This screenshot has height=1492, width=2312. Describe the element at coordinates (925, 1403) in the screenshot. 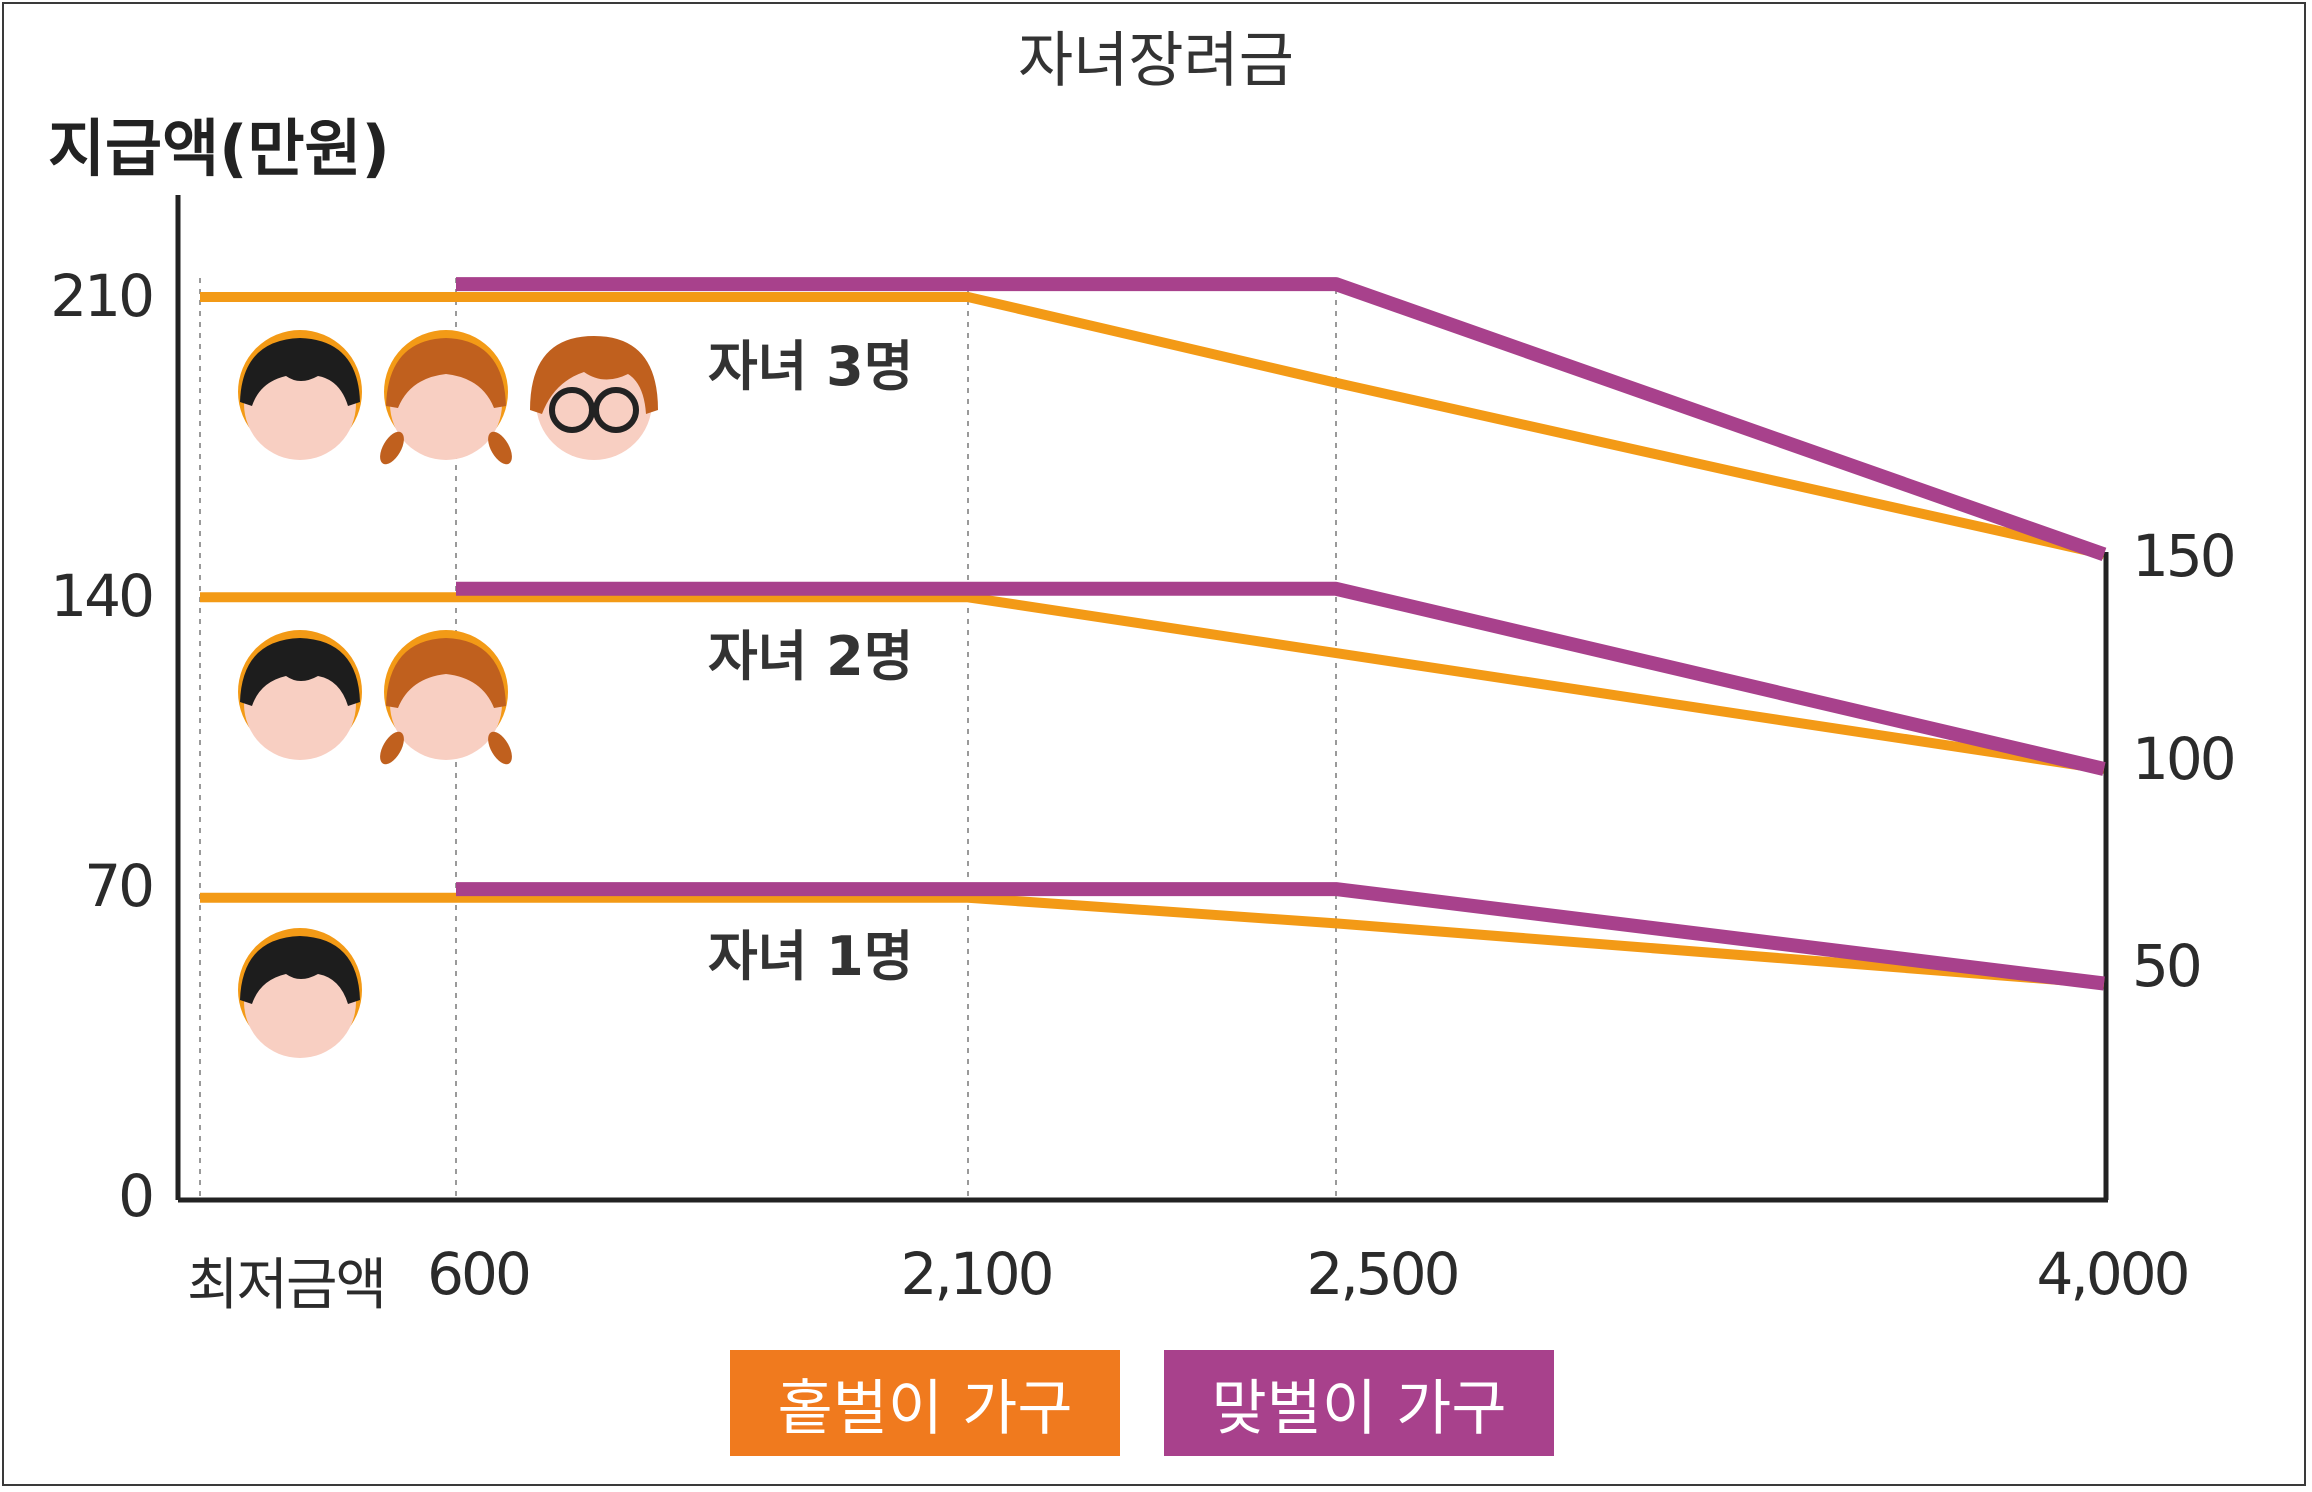

I see `legend-single-income: 홑벌이 가구` at that location.